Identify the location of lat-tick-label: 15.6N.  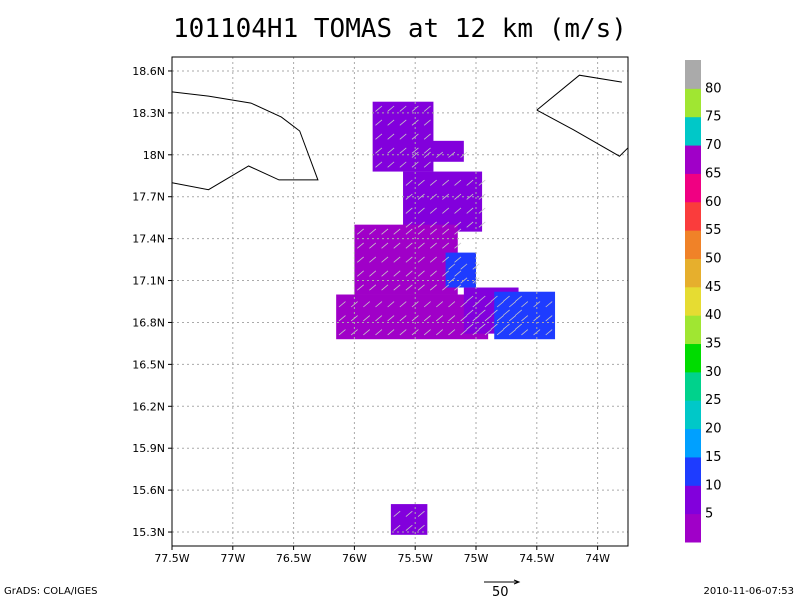
(148, 490).